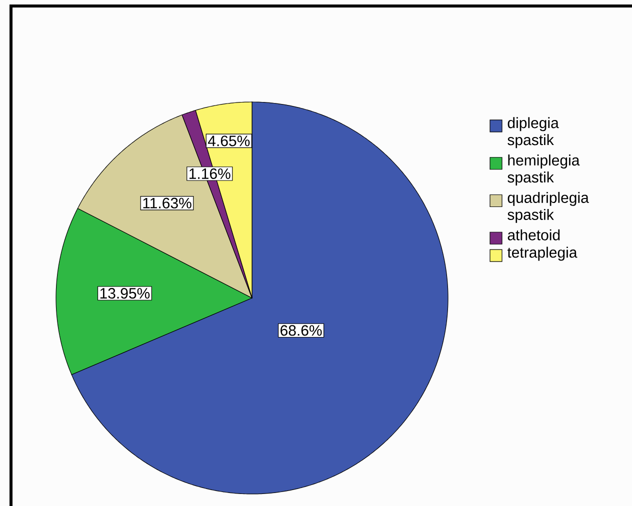  Describe the element at coordinates (542, 253) in the screenshot. I see `legend-label: tetraplegia` at that location.